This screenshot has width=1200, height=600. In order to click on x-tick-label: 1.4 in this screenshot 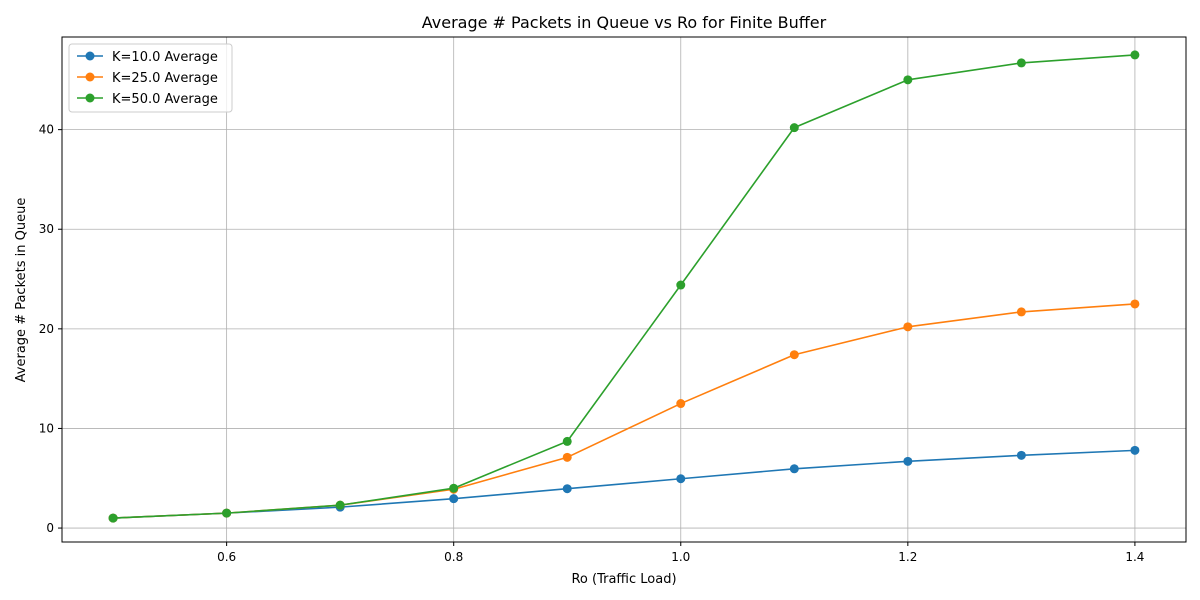, I will do `click(1134, 557)`.